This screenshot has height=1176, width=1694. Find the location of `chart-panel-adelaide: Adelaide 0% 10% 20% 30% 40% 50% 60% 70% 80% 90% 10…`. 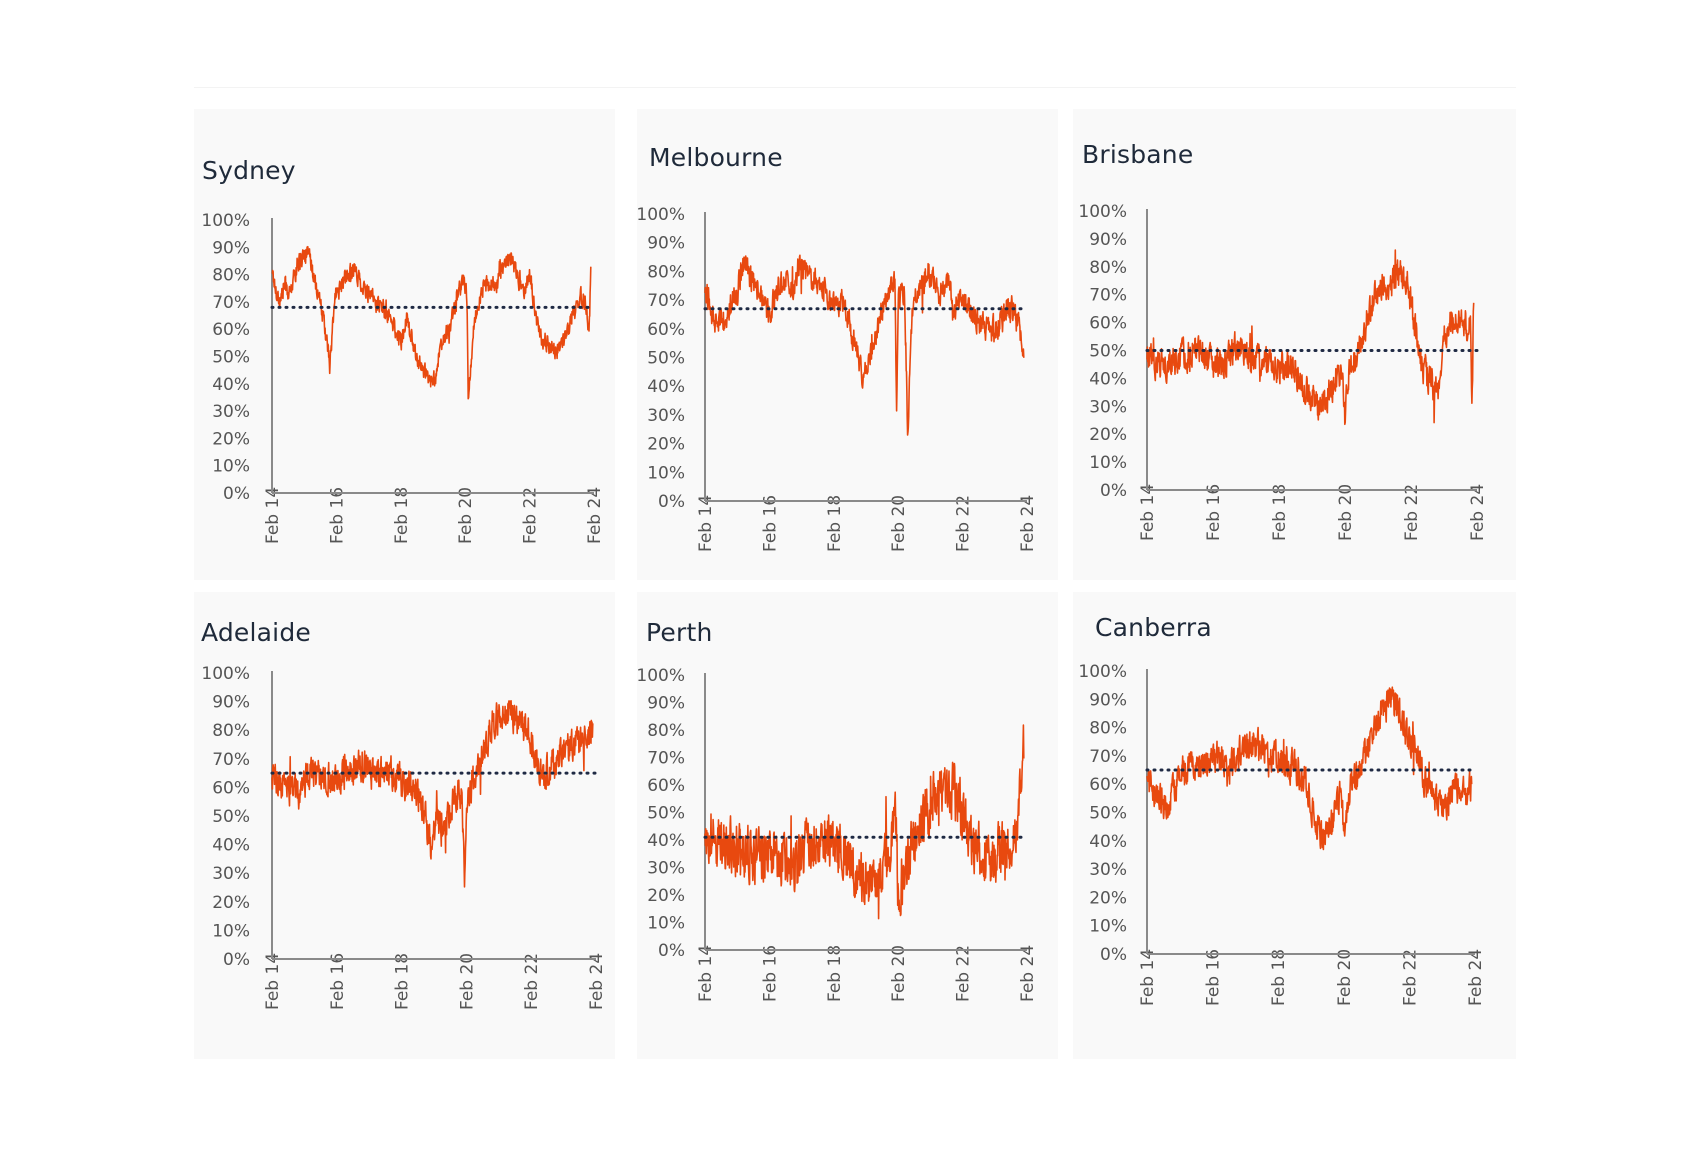

chart-panel-adelaide: Adelaide 0% 10% 20% 30% 40% 50% 60% 70% 80% 90% 10… is located at coordinates (404, 825).